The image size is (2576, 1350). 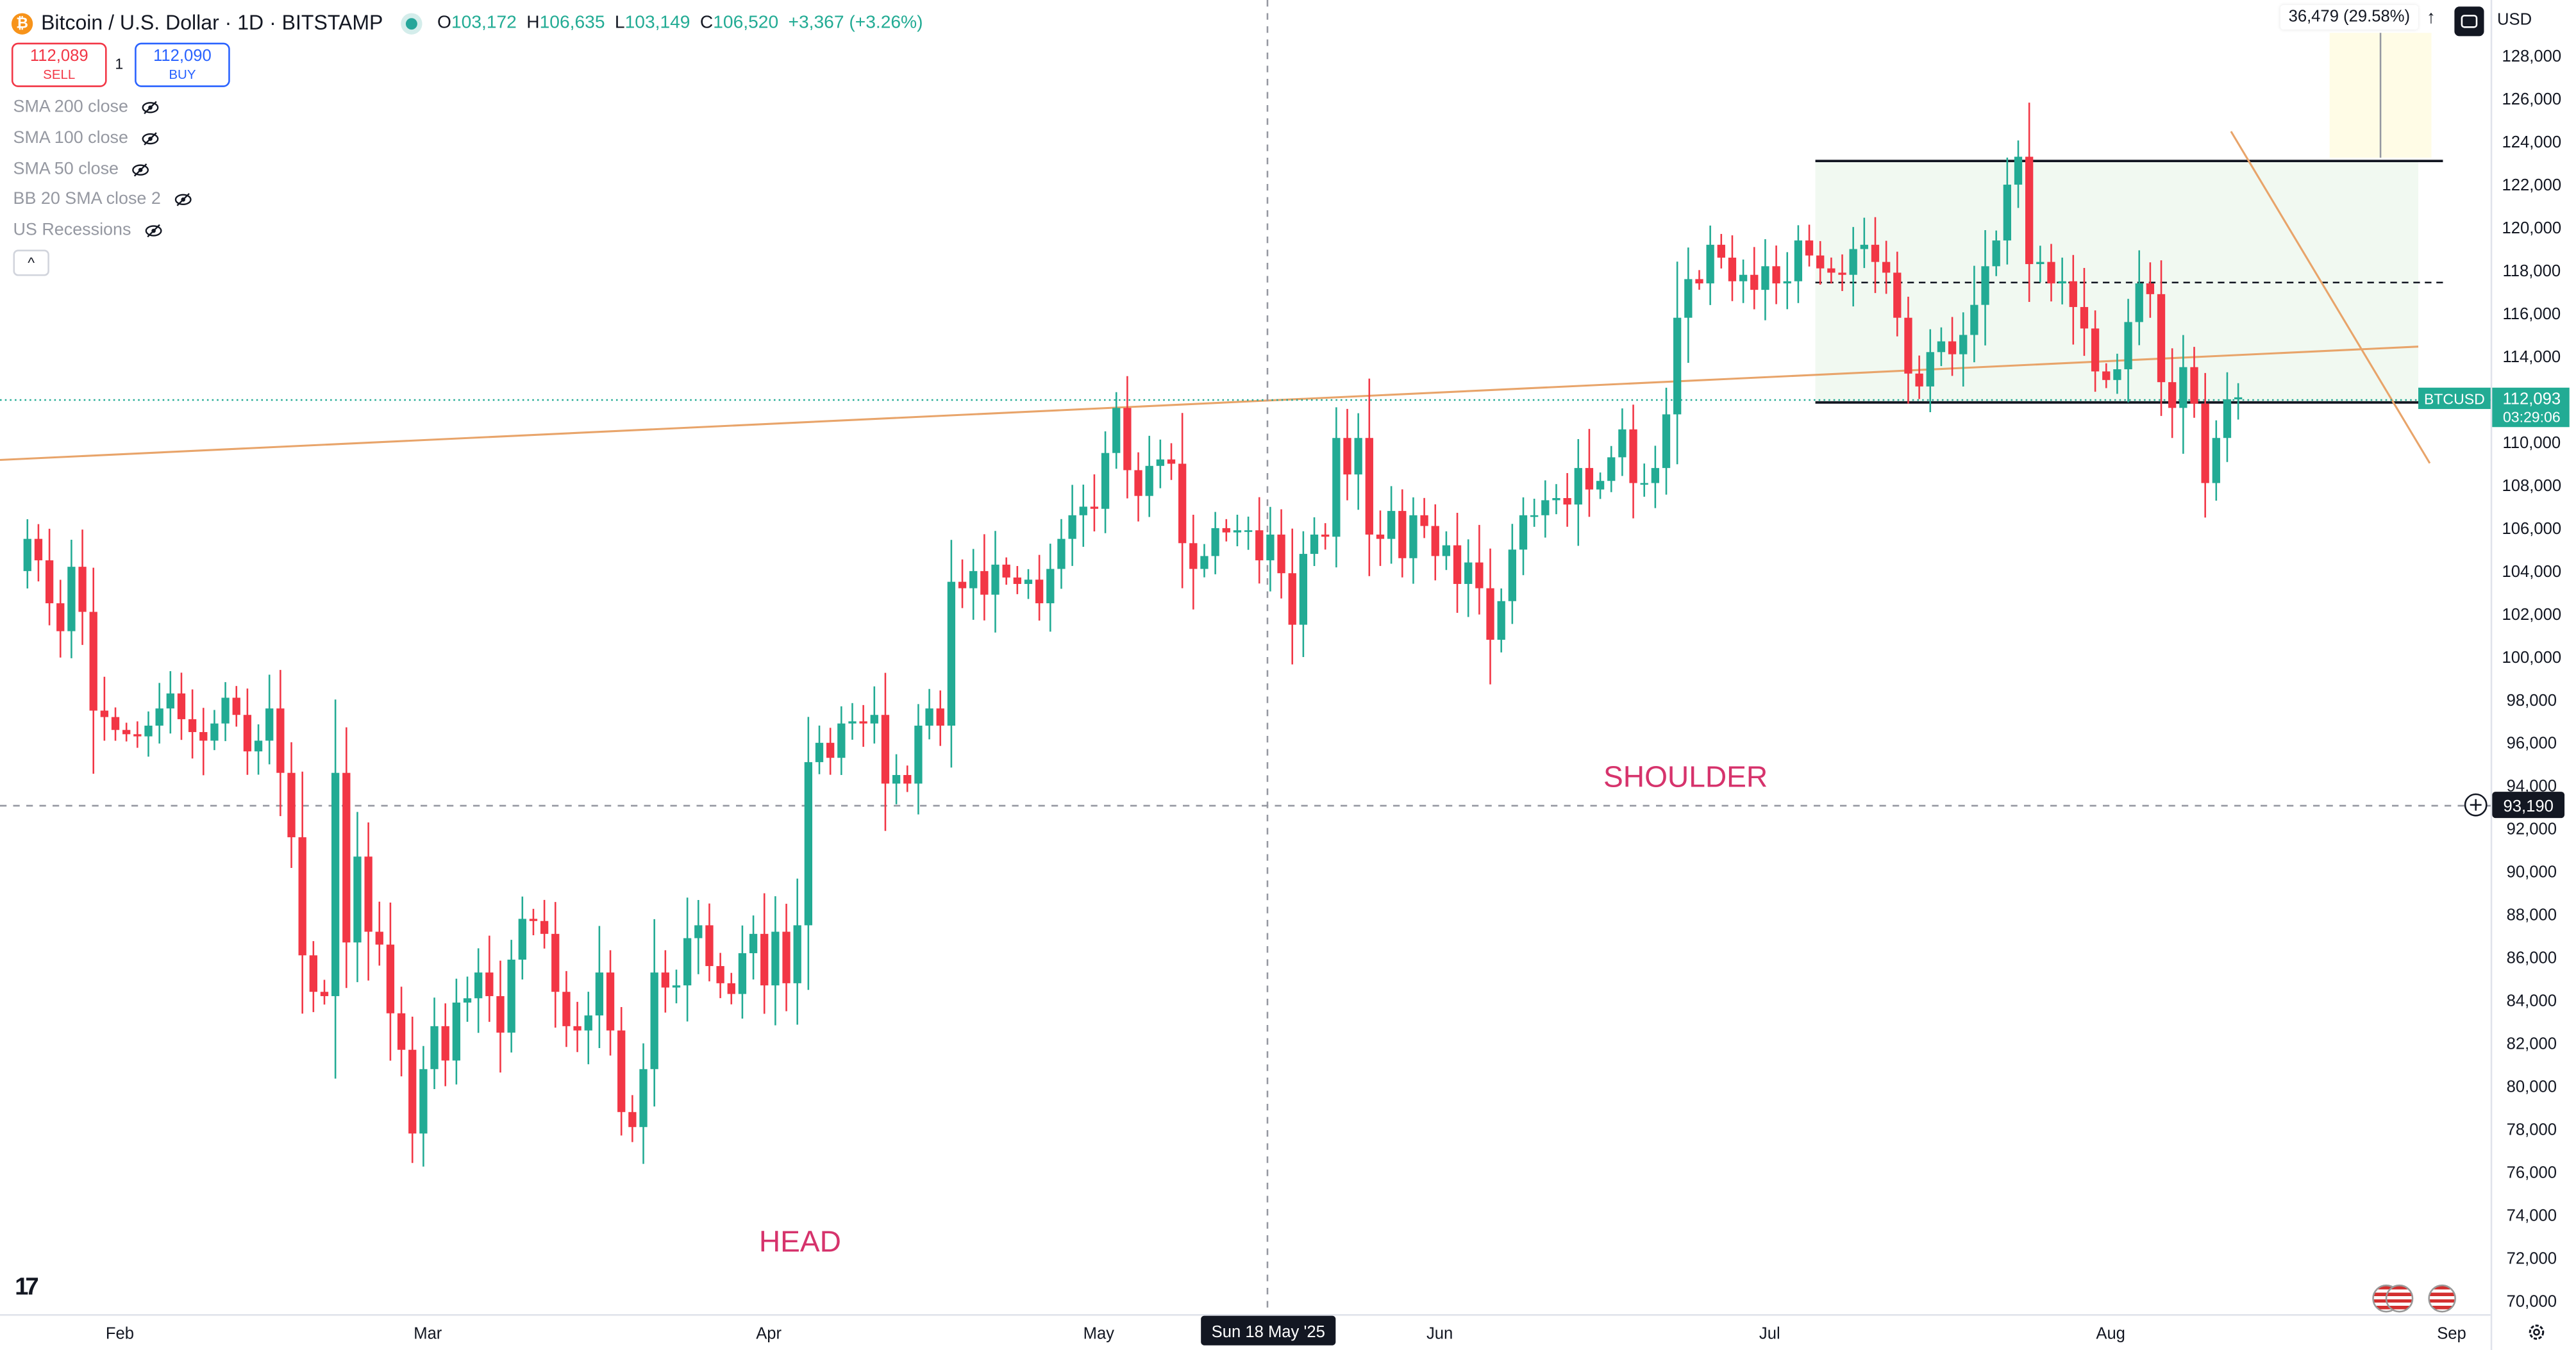 I want to click on indicator-sma100: SMA 100 close, so click(x=86, y=138).